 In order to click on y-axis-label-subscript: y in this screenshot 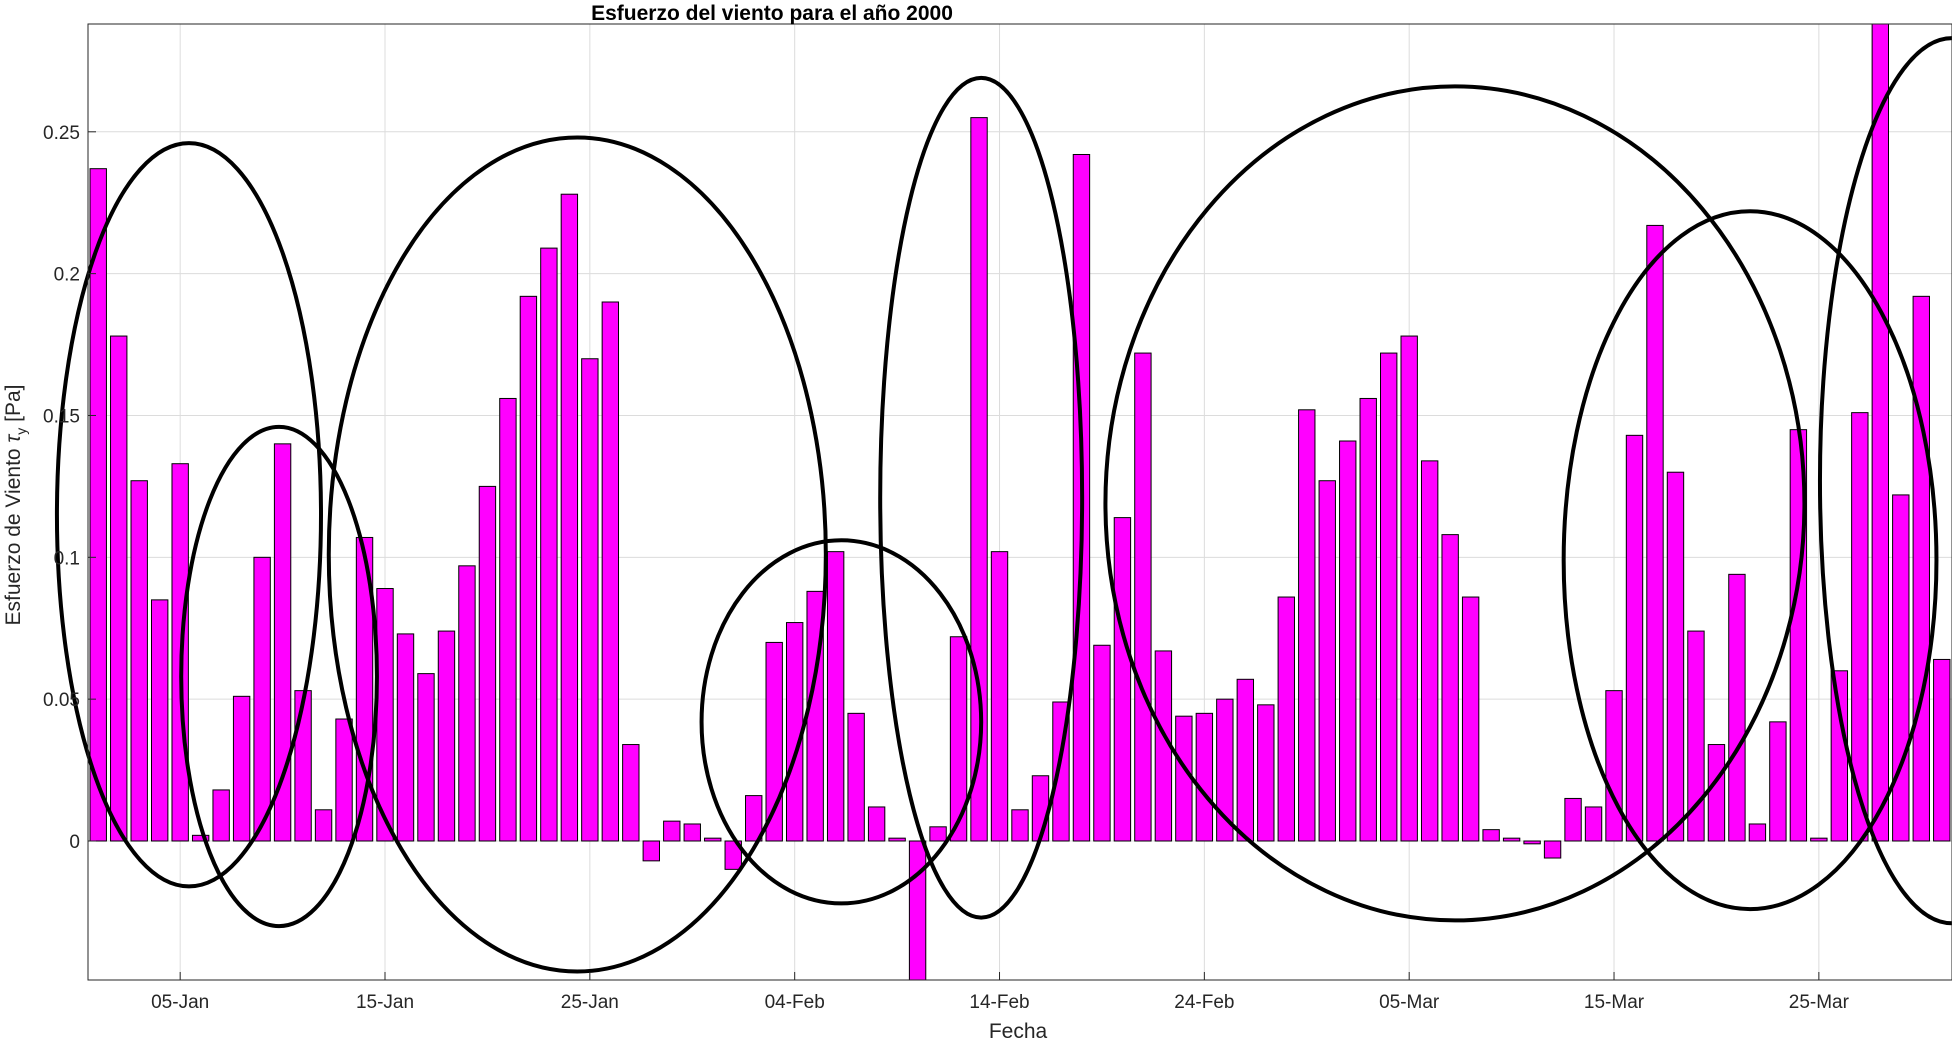, I will do `click(21, 431)`.